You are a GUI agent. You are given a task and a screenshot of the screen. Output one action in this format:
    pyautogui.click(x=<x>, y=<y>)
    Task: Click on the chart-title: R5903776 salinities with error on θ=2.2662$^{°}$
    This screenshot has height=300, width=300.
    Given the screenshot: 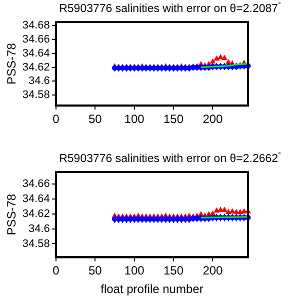 What is the action you would take?
    pyautogui.click(x=170, y=158)
    